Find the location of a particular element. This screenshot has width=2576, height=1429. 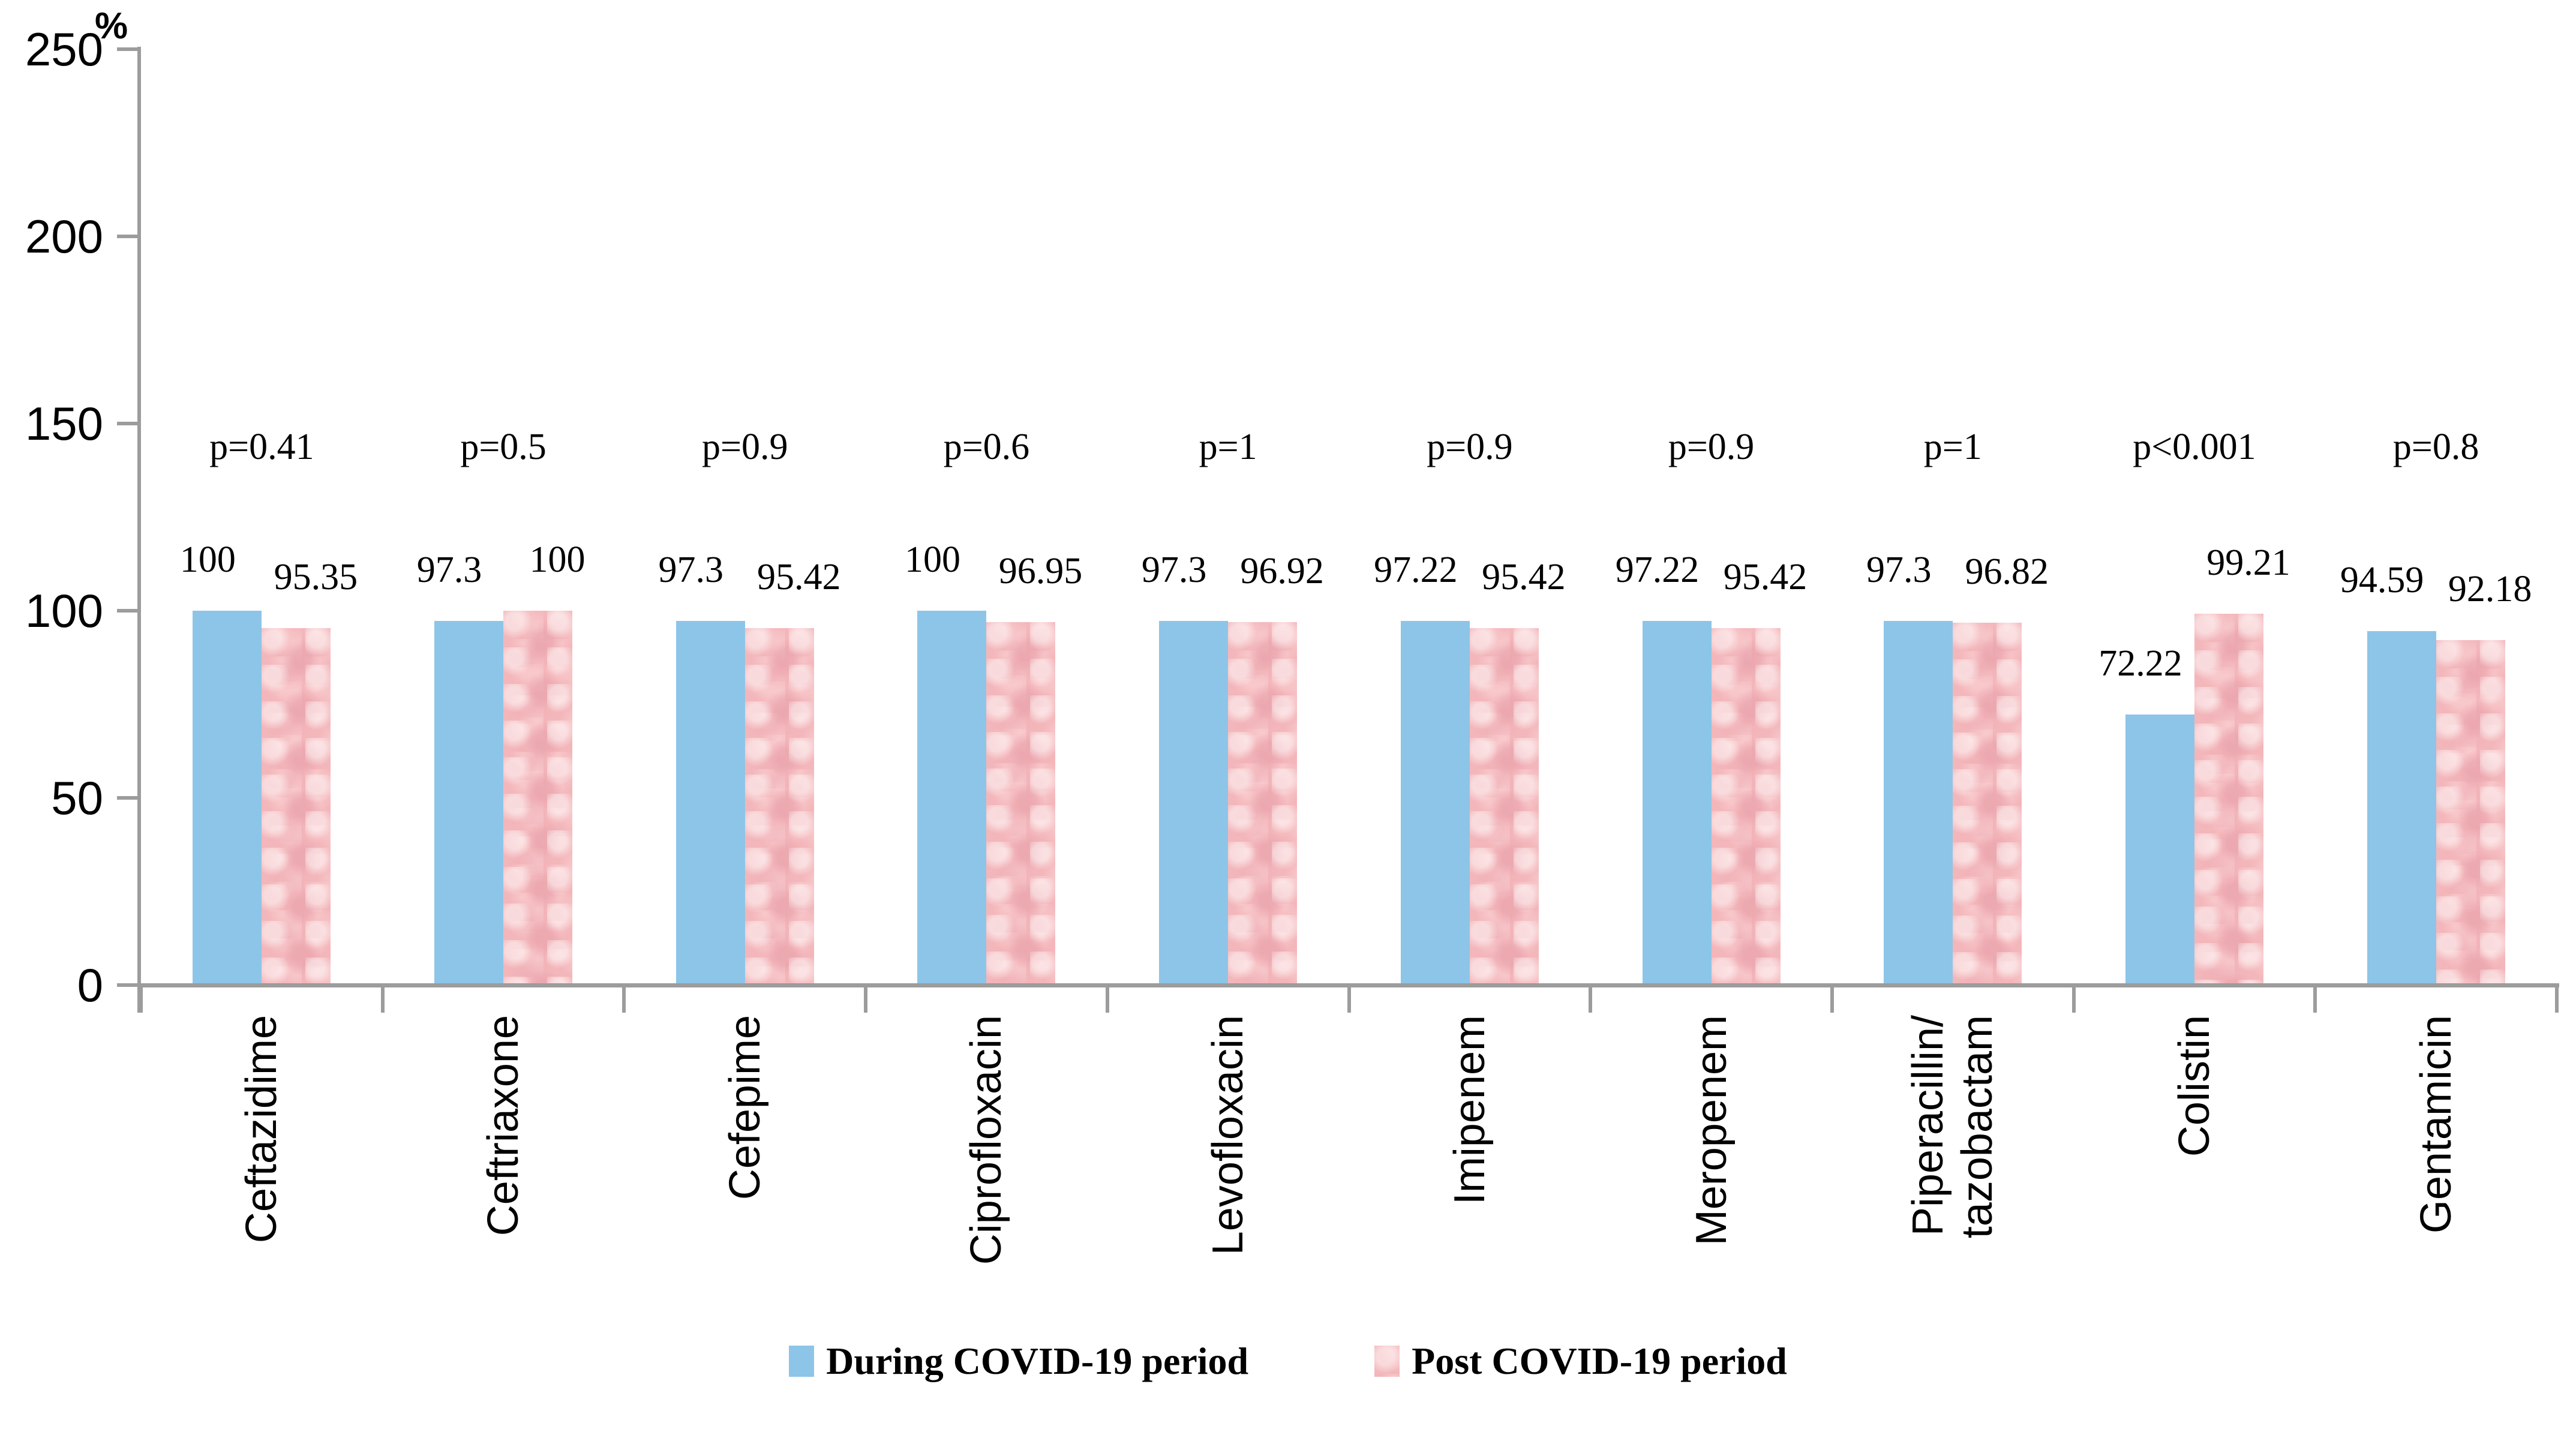

y-axis-tick-label: 200 is located at coordinates (64, 236).